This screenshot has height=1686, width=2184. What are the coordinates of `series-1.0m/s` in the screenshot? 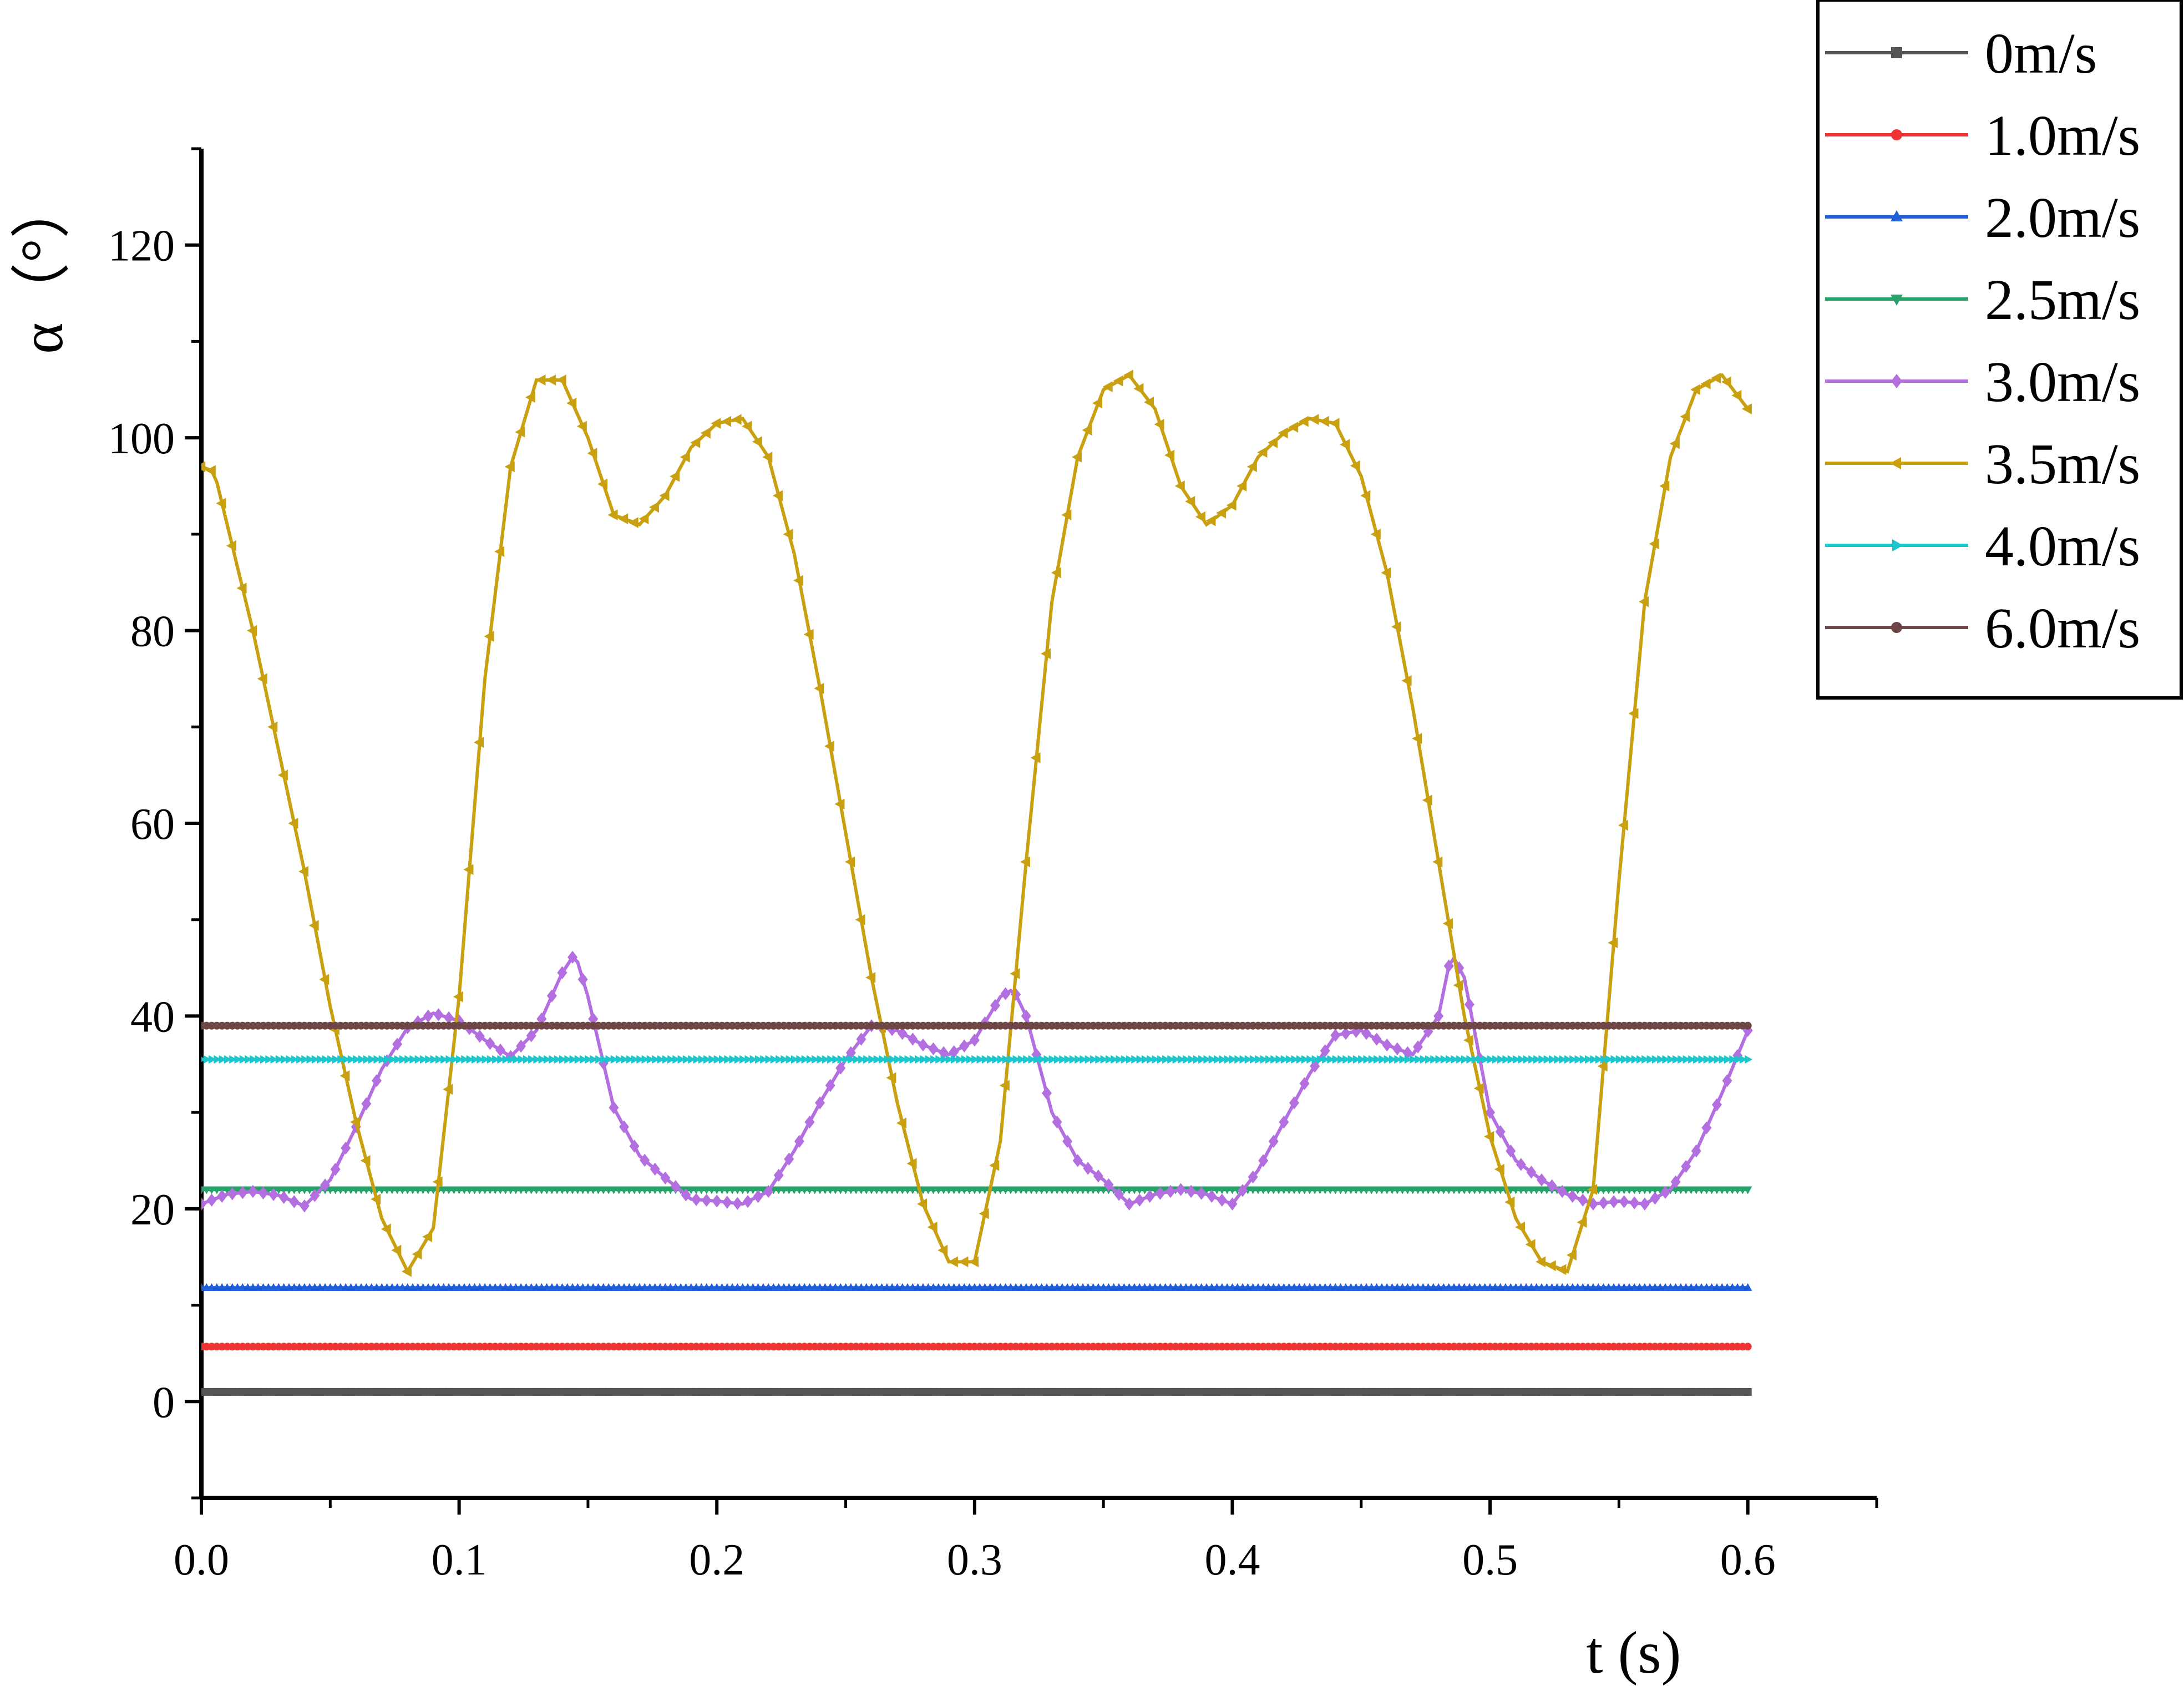 It's located at (976, 1347).